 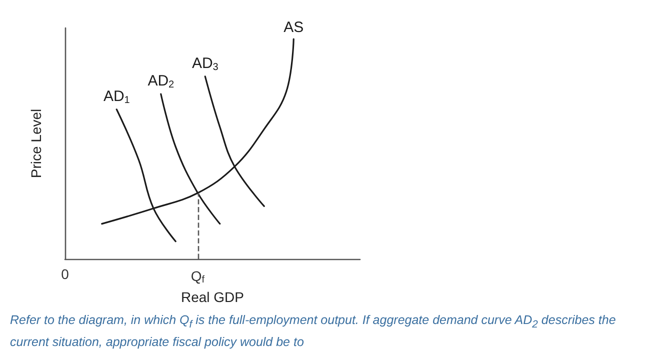 I want to click on x-tick-label: 0, so click(x=65, y=274).